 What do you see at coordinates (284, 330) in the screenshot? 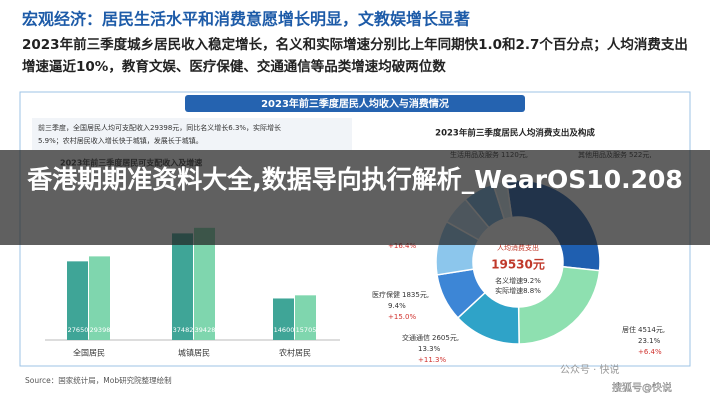
I see `data-label: 14600` at bounding box center [284, 330].